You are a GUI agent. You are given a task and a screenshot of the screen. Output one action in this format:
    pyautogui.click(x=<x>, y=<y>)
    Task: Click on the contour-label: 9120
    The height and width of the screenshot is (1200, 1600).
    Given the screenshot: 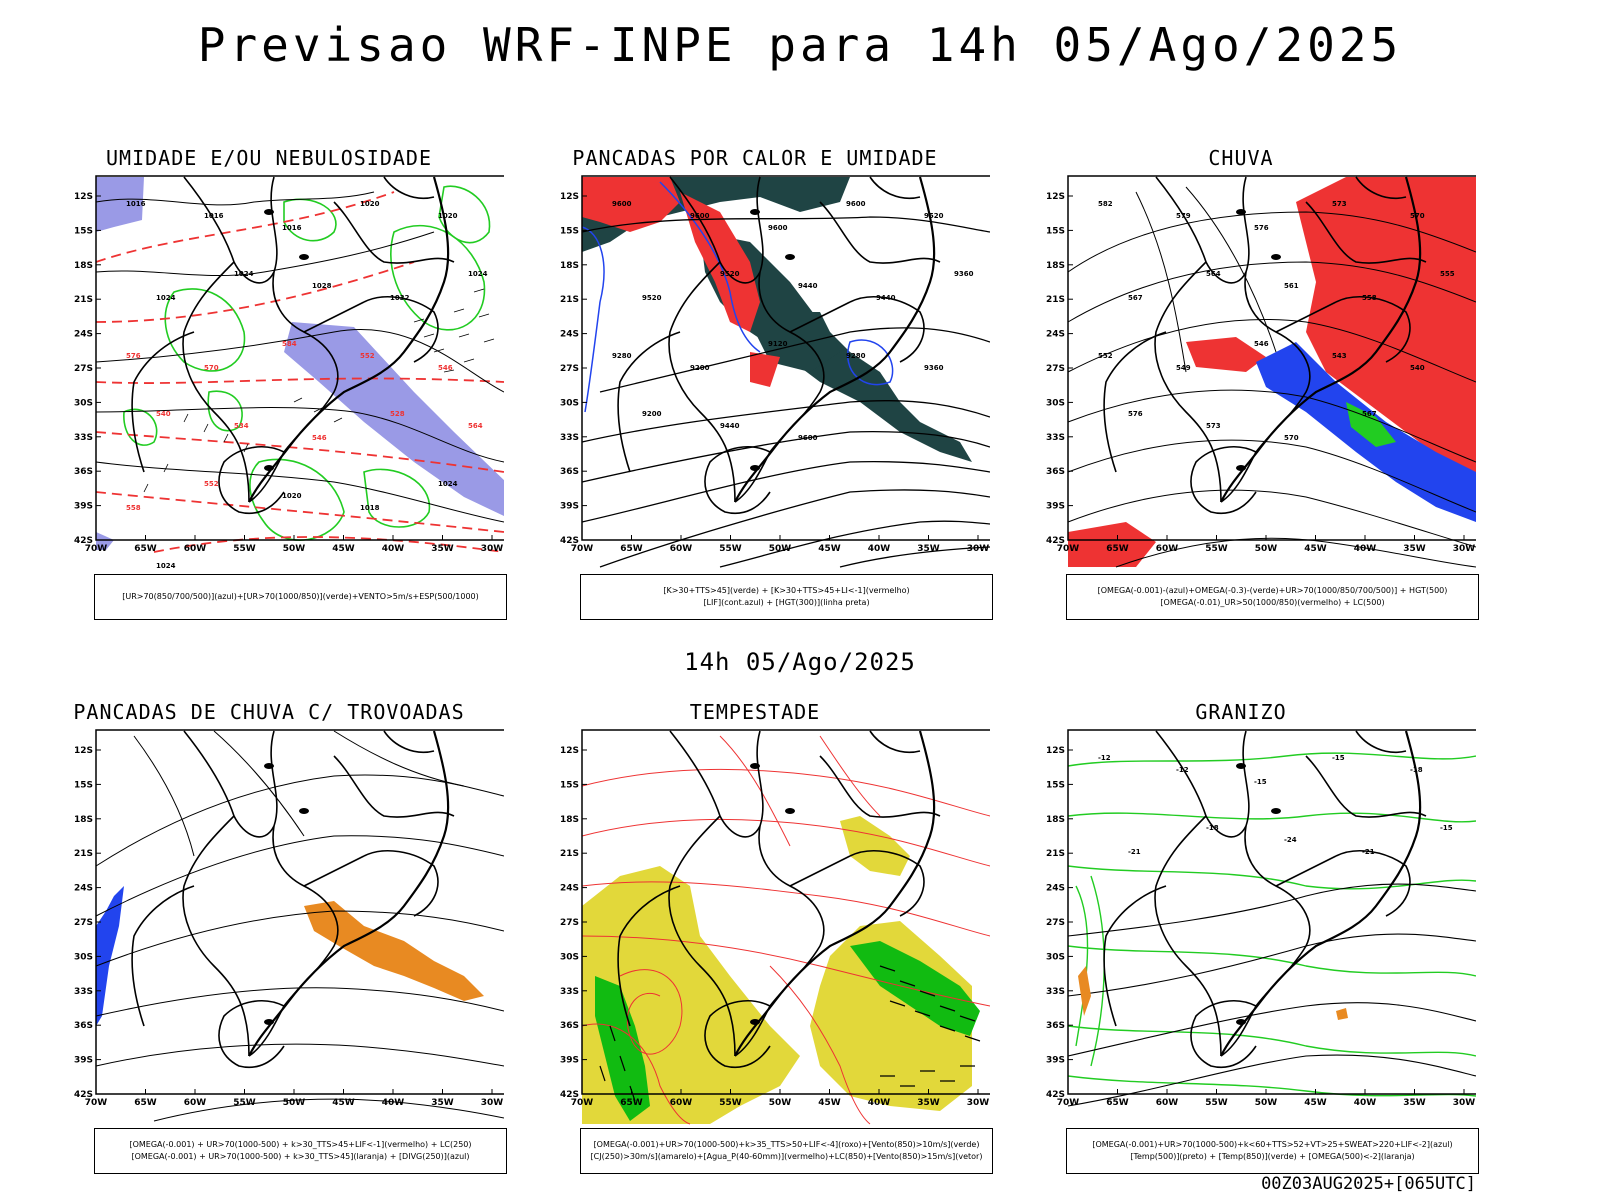 What is the action you would take?
    pyautogui.click(x=778, y=344)
    